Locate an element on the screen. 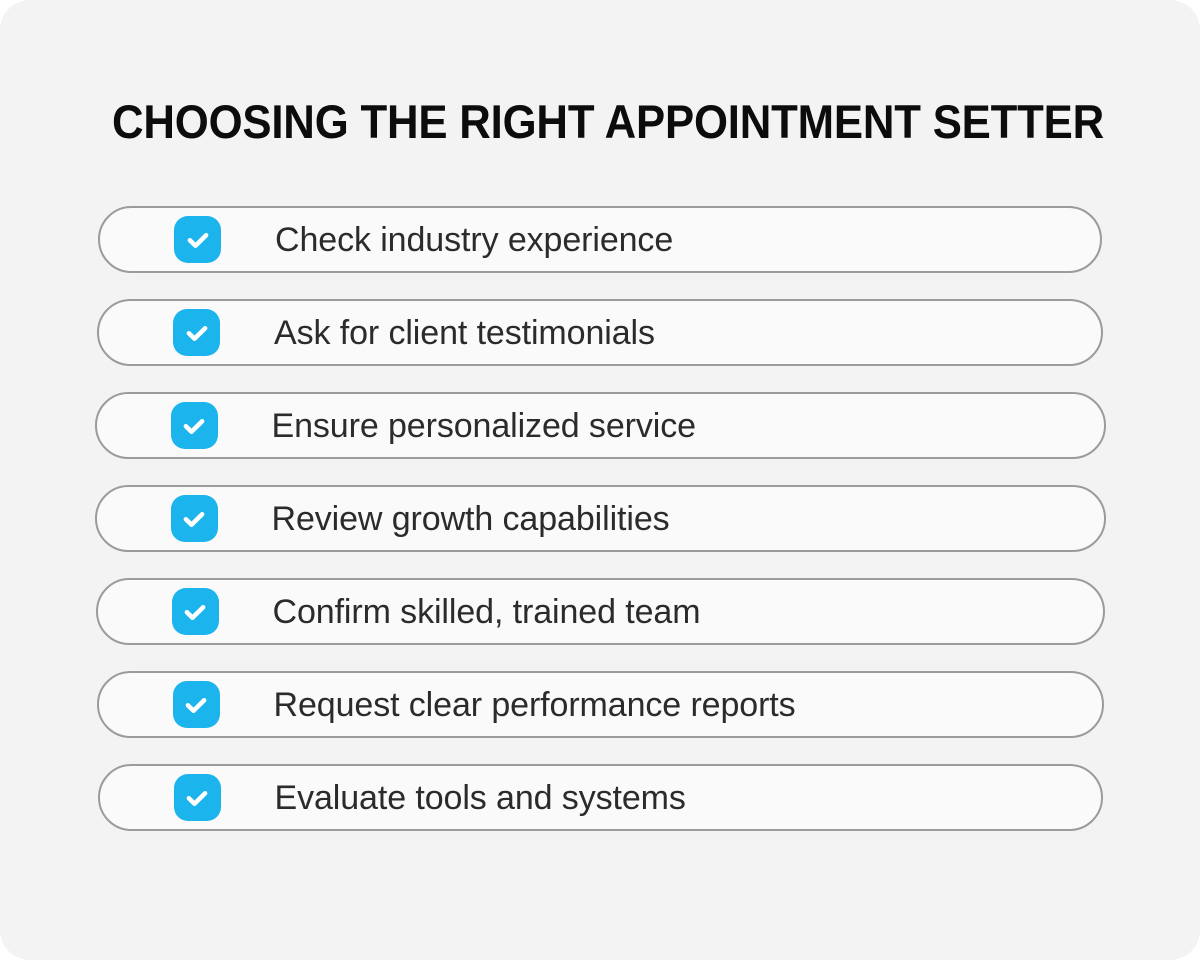 This screenshot has width=1200, height=960. list-item: Check industry experience is located at coordinates (600, 239).